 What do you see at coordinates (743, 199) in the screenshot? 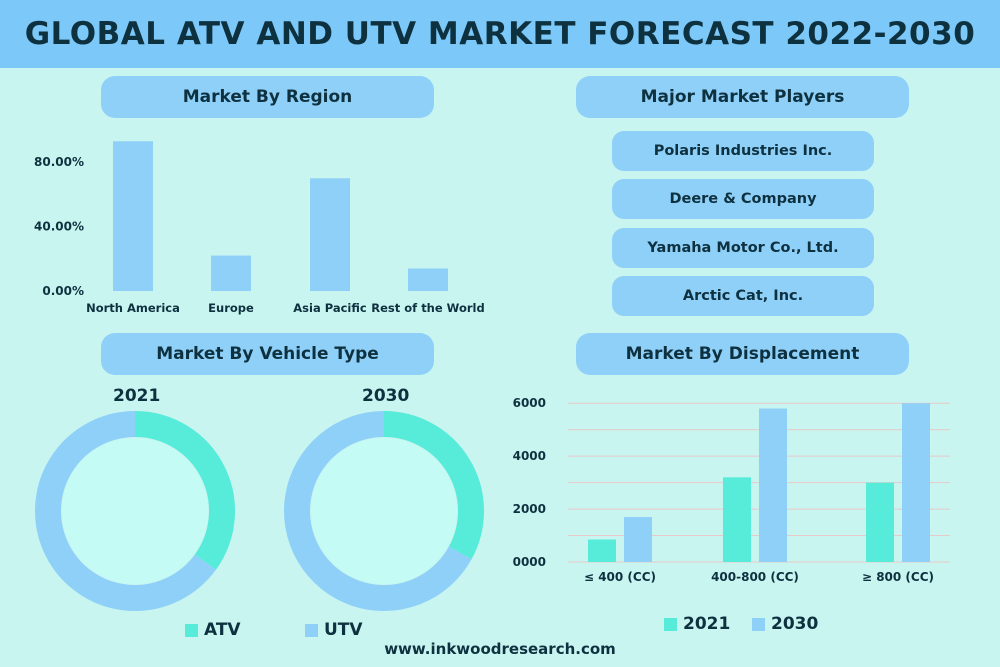
I see `player-deere: Deere & Company` at bounding box center [743, 199].